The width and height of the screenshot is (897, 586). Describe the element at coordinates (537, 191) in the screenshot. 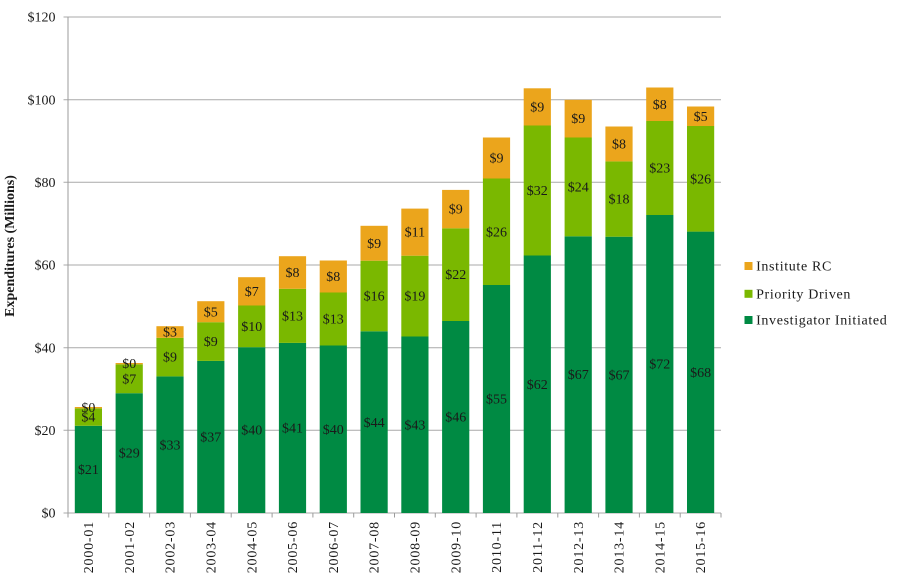

I see `svg-text: $32` at that location.